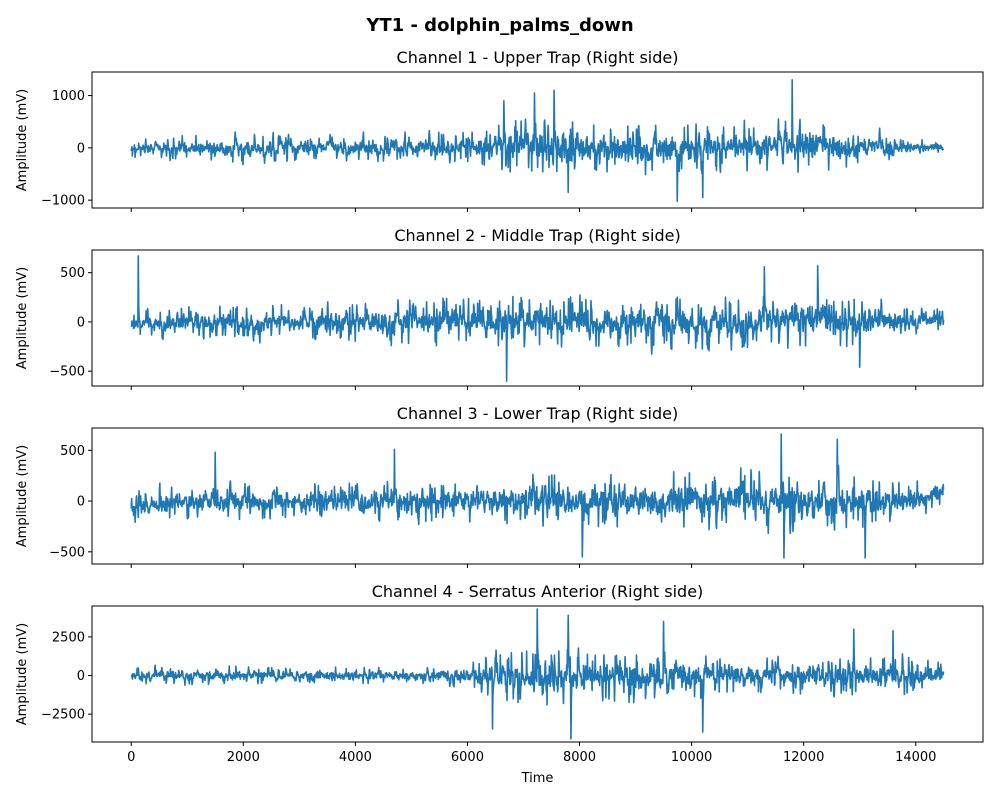  Describe the element at coordinates (537, 778) in the screenshot. I see `x-axis-label: Time` at that location.